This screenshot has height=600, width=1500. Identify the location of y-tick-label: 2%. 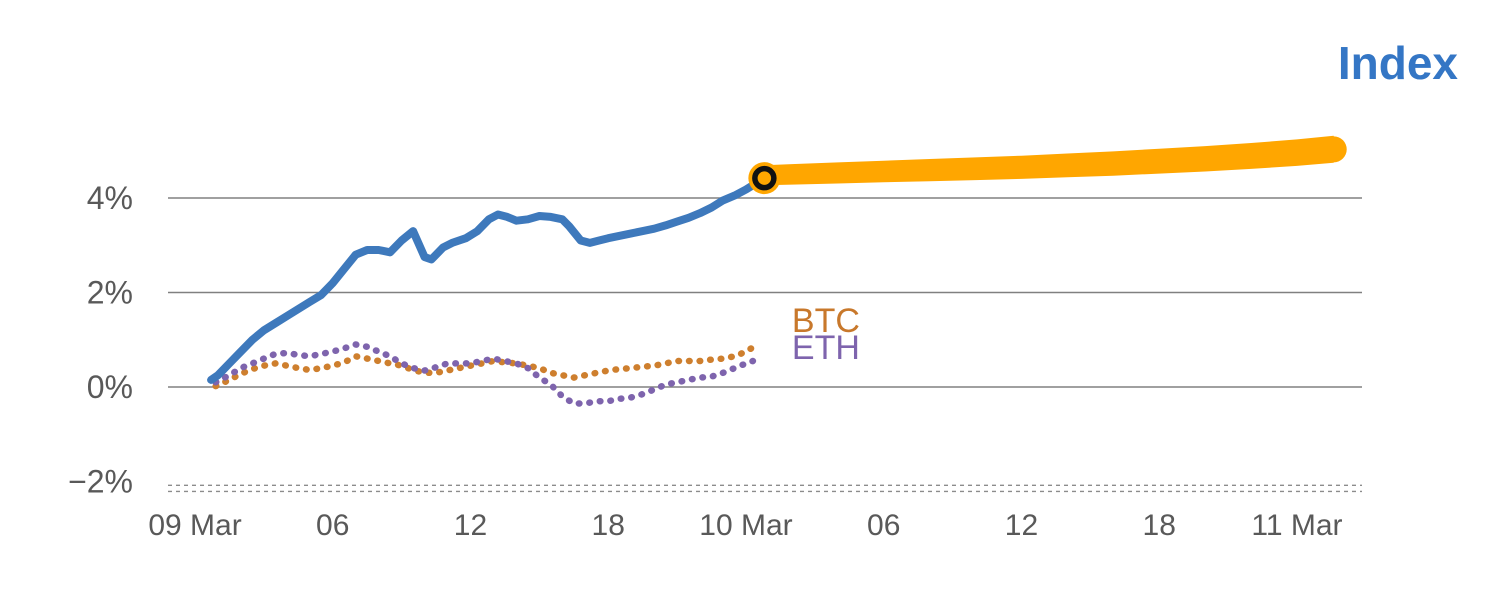
(110, 293).